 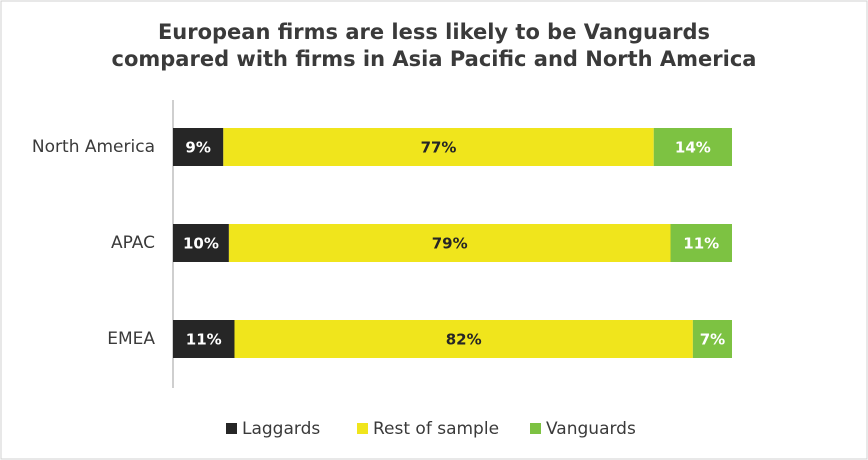 What do you see at coordinates (436, 429) in the screenshot?
I see `legend-label: Rest of sample` at bounding box center [436, 429].